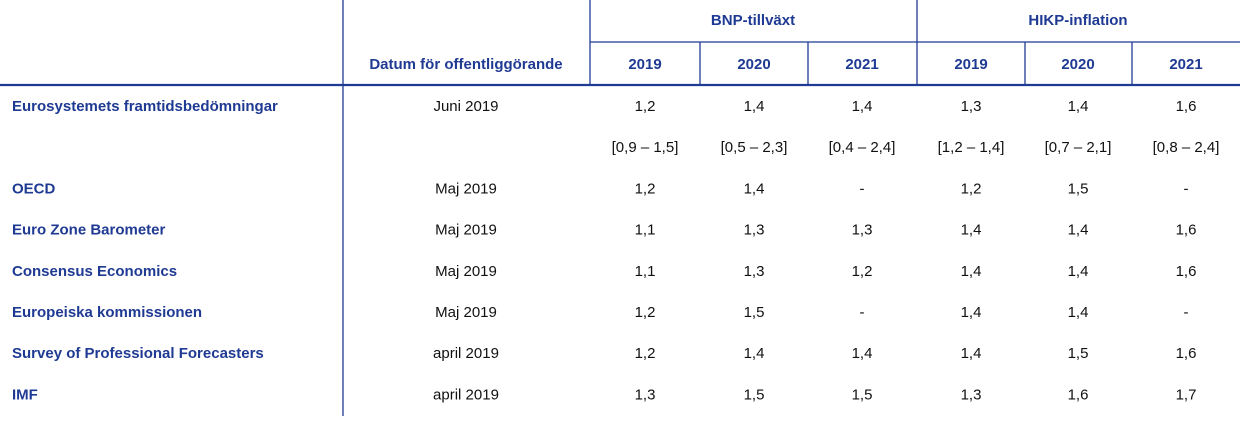 This screenshot has height=427, width=1240. Describe the element at coordinates (862, 147) in the screenshot. I see `cell-range: [0,4 – 2,4]` at that location.